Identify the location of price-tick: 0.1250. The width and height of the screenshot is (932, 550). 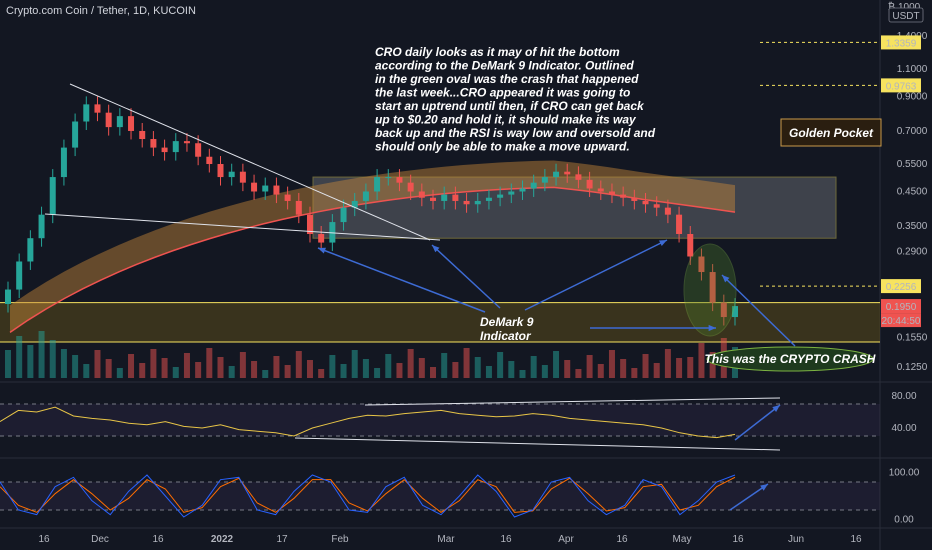
(912, 367).